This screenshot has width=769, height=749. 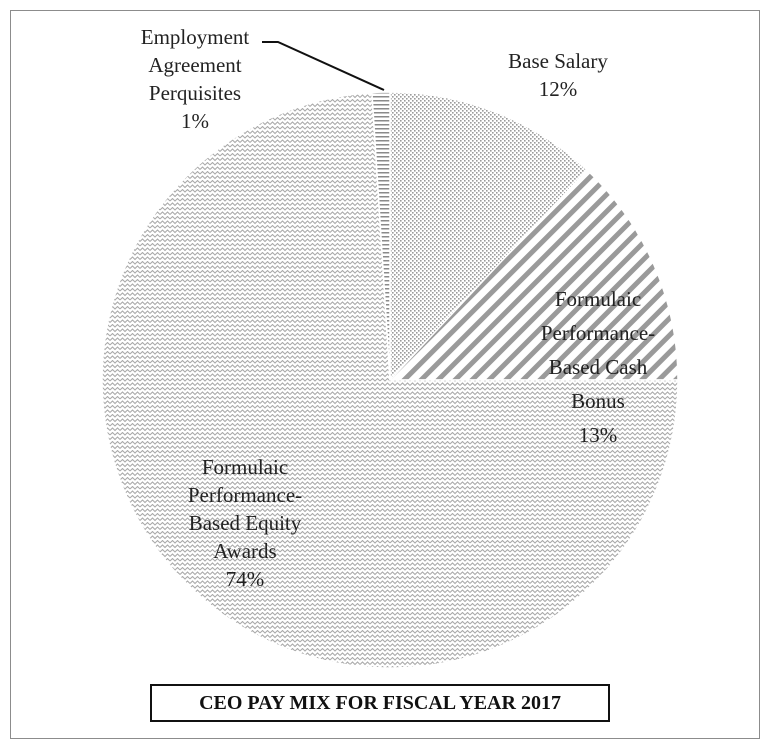 I want to click on slice-label-2: Formulaic Performance-Based Cash Bonus 13%, so click(x=598, y=367).